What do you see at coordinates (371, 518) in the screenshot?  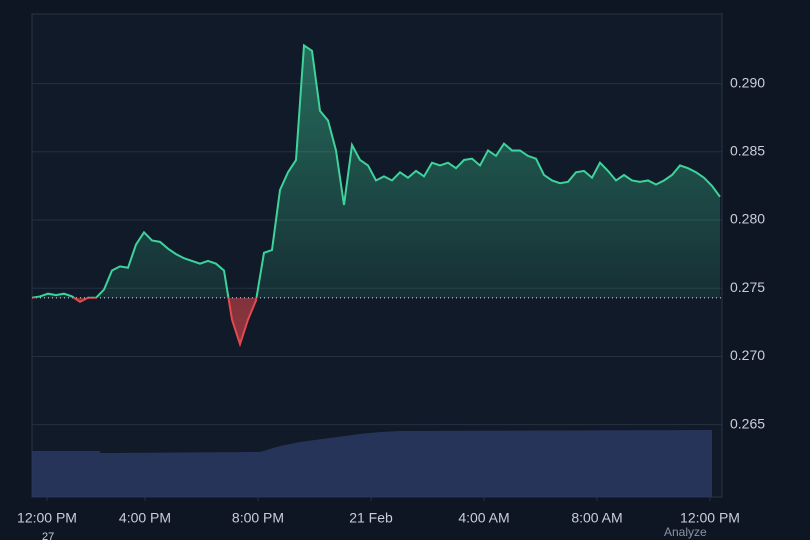 I see `x-tick-label: 21 Feb` at bounding box center [371, 518].